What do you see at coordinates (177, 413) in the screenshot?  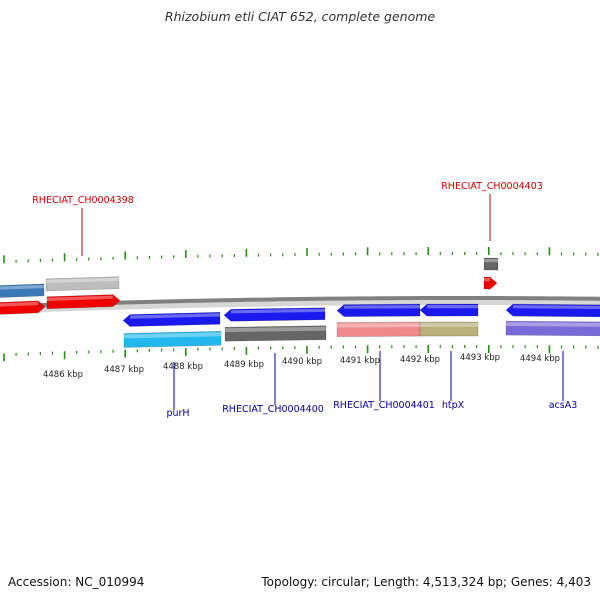 I see `gene-label-bottom: purH` at bounding box center [177, 413].